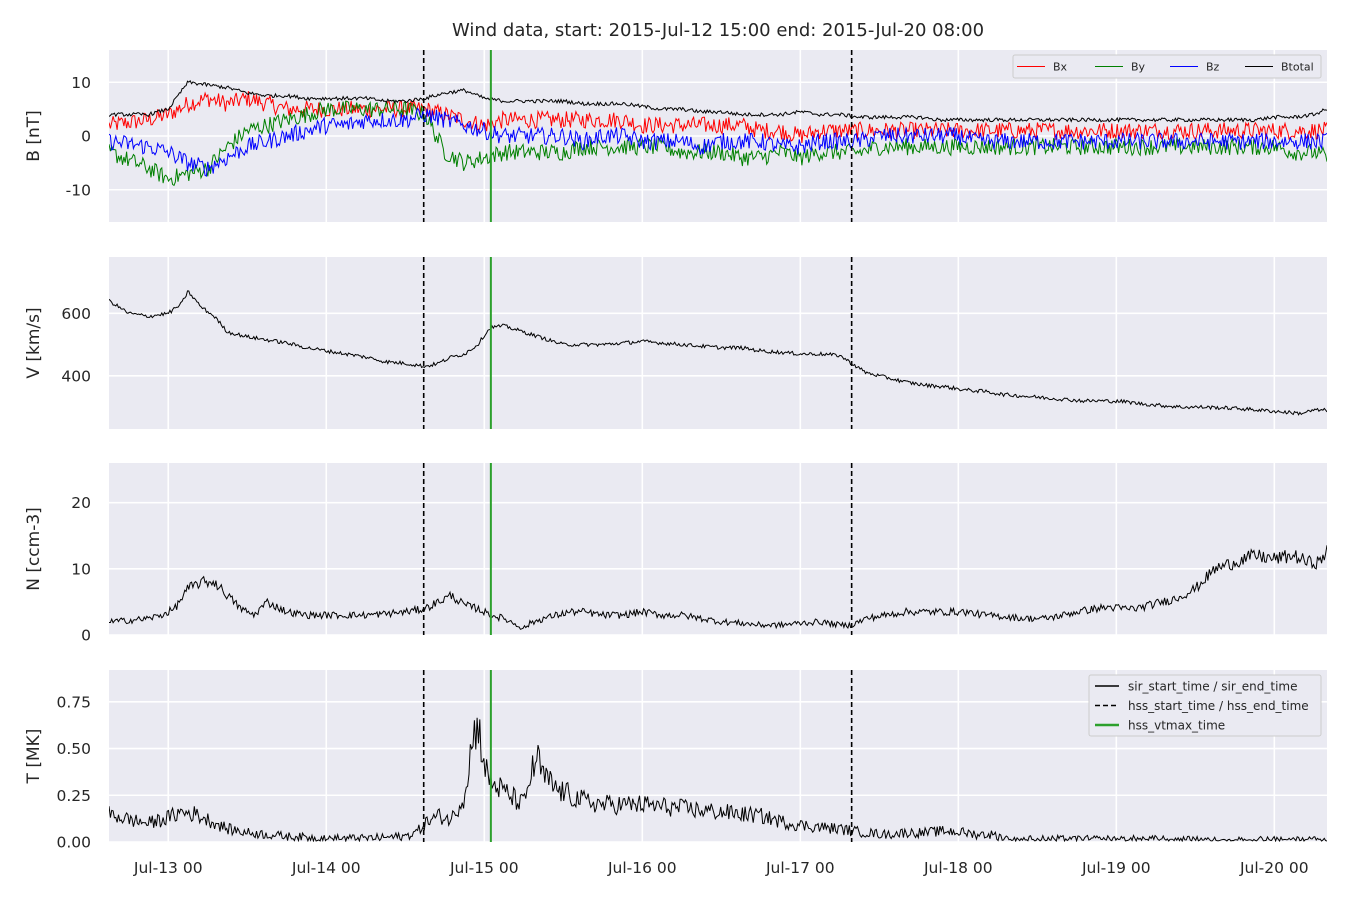 This screenshot has height=900, width=1350. I want to click on series-line-bz, so click(718, 142).